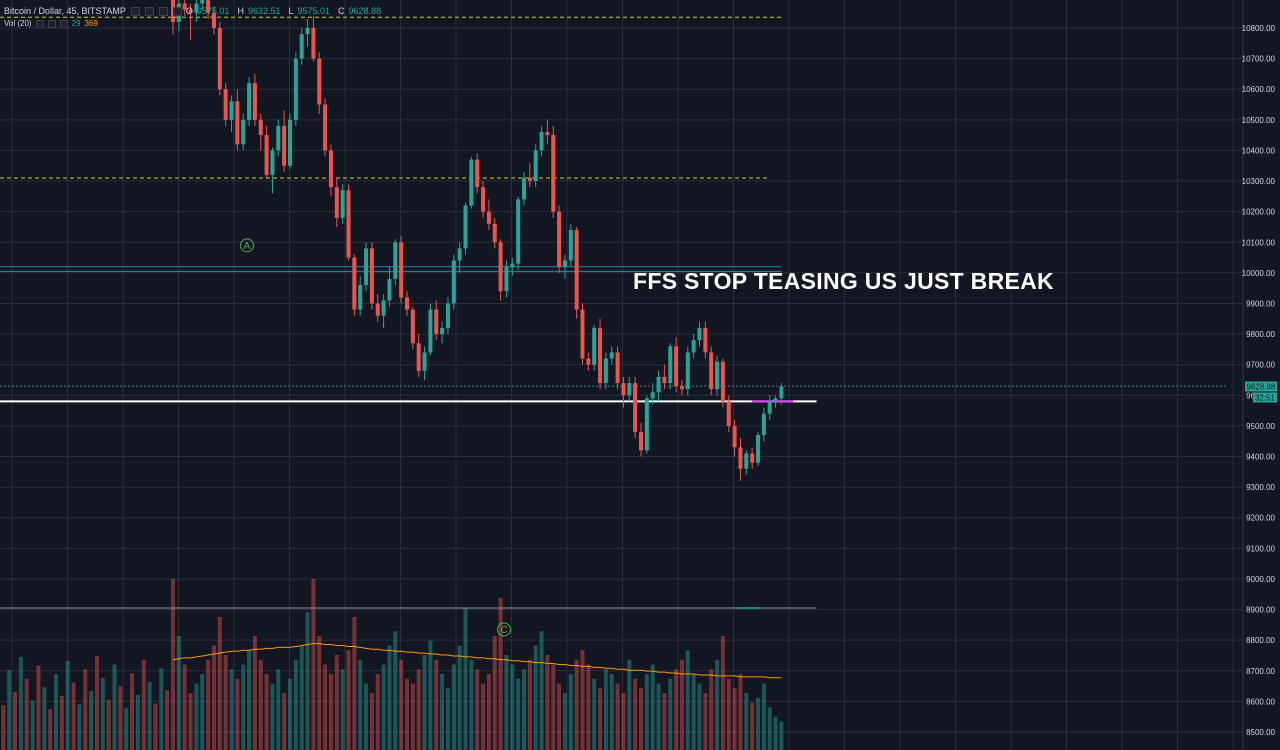 This screenshot has height=750, width=1280. What do you see at coordinates (1261, 375) in the screenshot?
I see `price-axis` at bounding box center [1261, 375].